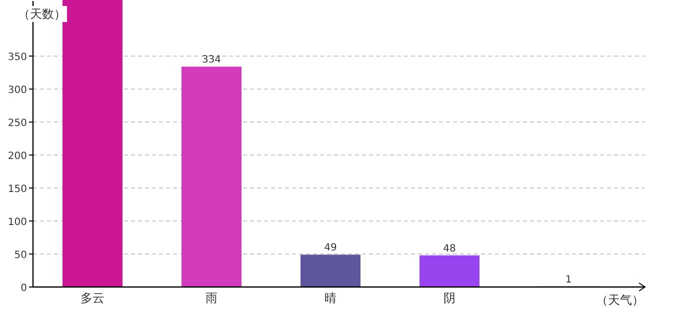  What do you see at coordinates (17, 124) in the screenshot?
I see `y-tick-label: 250` at bounding box center [17, 124].